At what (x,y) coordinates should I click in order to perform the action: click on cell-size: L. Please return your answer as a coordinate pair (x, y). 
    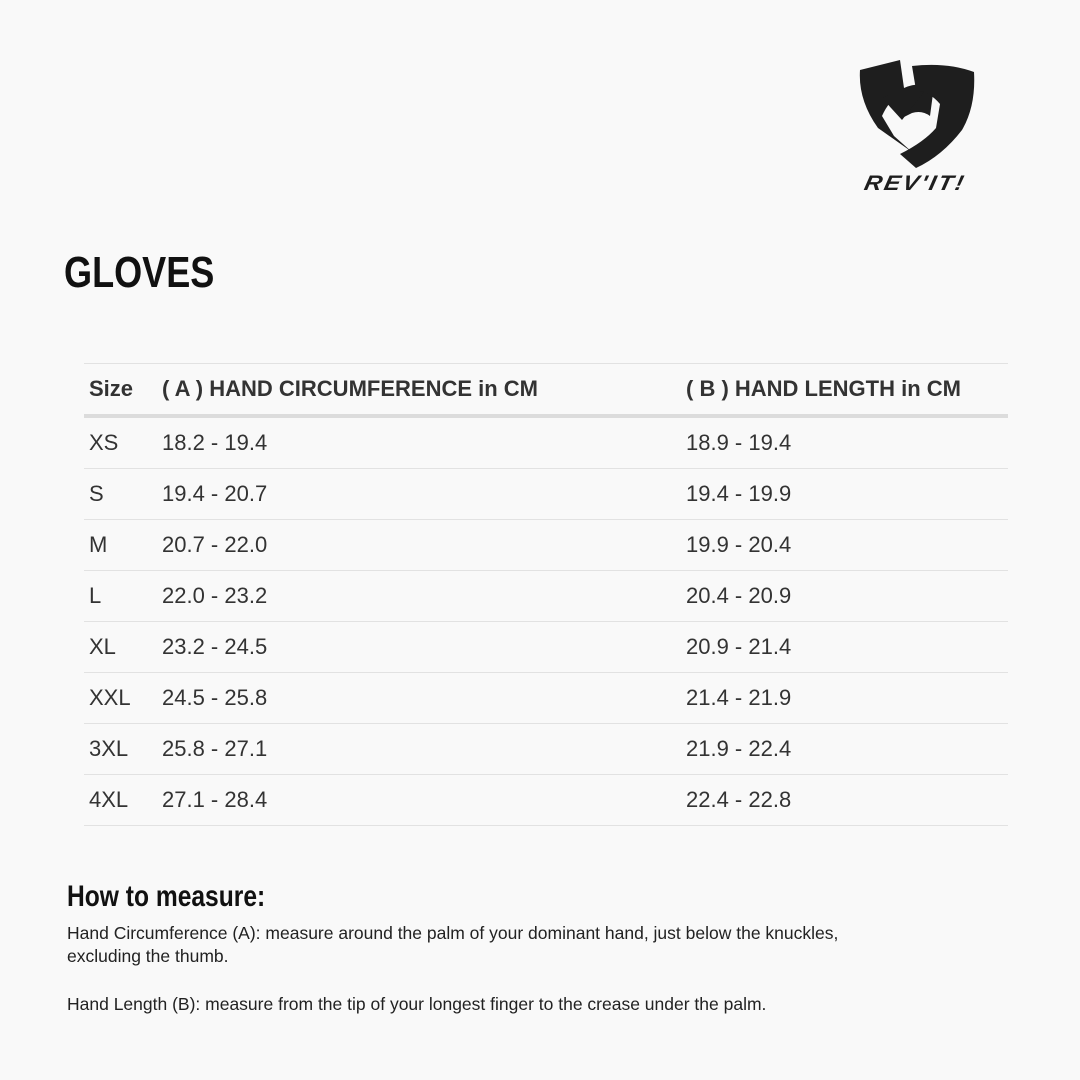
    Looking at the image, I should click on (120, 596).